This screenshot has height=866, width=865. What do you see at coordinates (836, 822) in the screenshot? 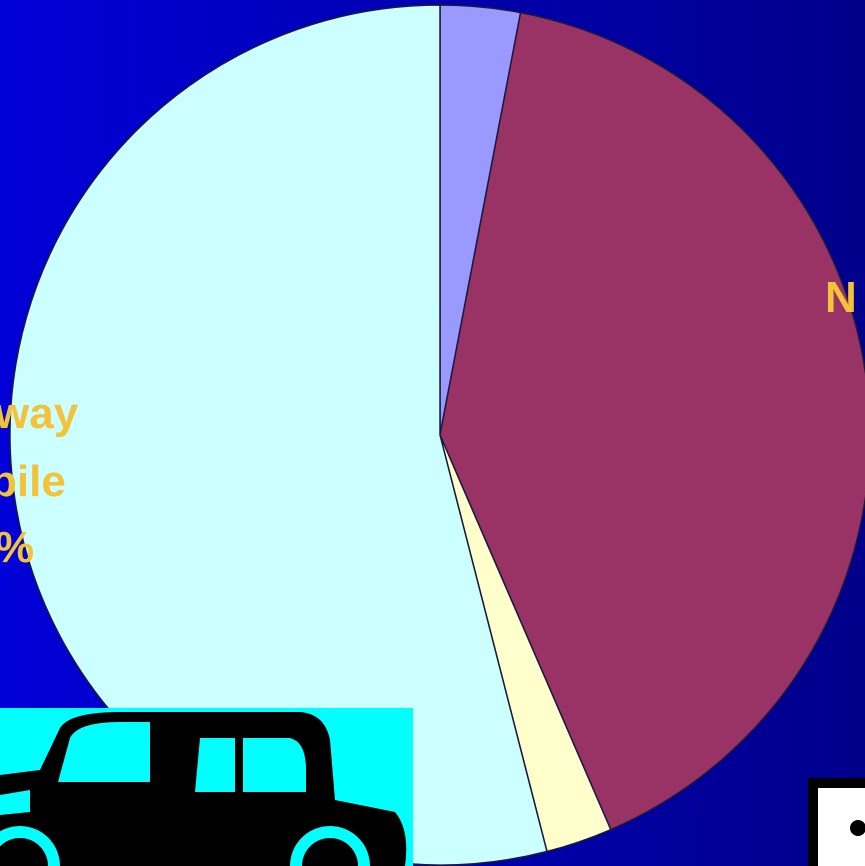
I see `corner-box` at bounding box center [836, 822].